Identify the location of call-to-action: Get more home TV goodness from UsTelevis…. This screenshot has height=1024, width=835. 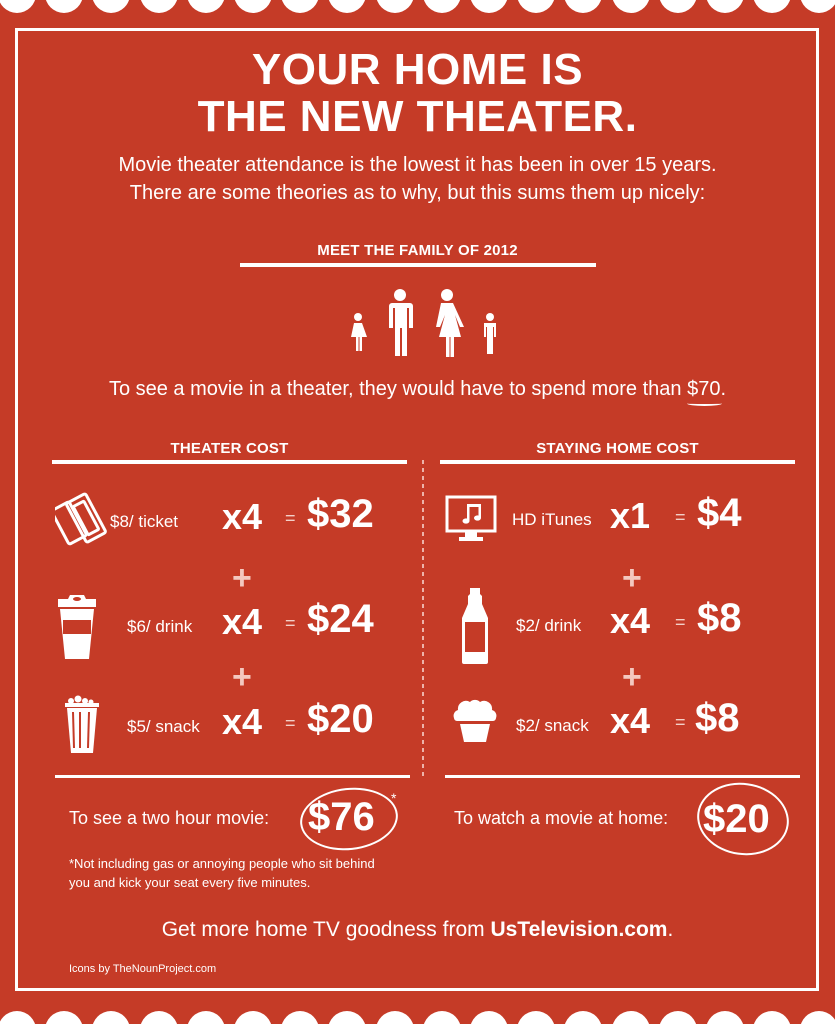
(417, 930).